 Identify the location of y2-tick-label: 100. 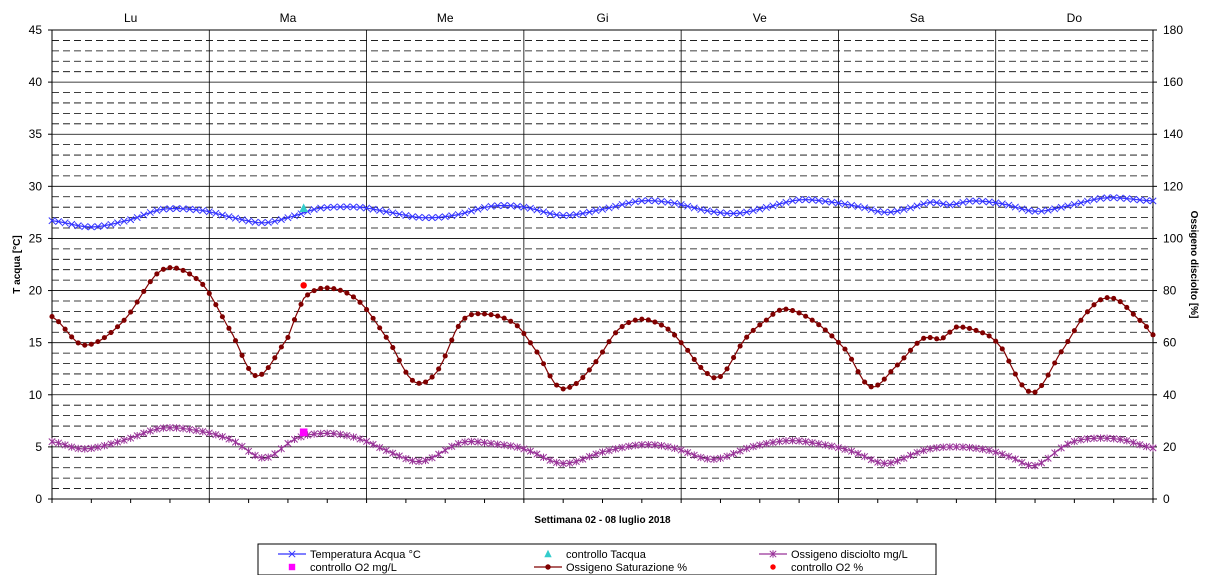
(1173, 238).